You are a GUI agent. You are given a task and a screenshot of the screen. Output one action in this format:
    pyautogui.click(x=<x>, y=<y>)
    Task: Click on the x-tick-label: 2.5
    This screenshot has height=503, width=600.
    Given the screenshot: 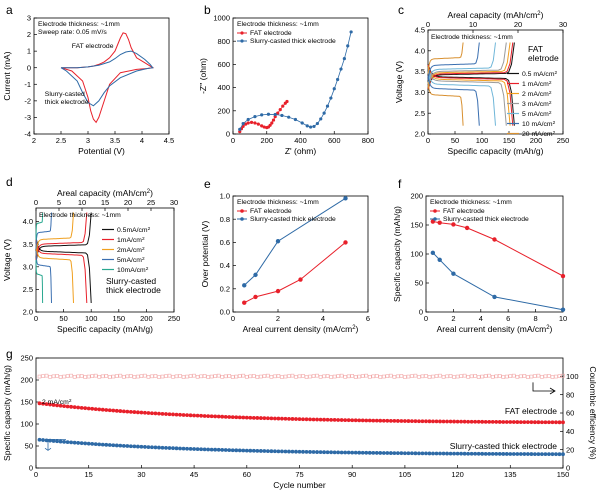 What is the action you would take?
    pyautogui.click(x=61, y=140)
    